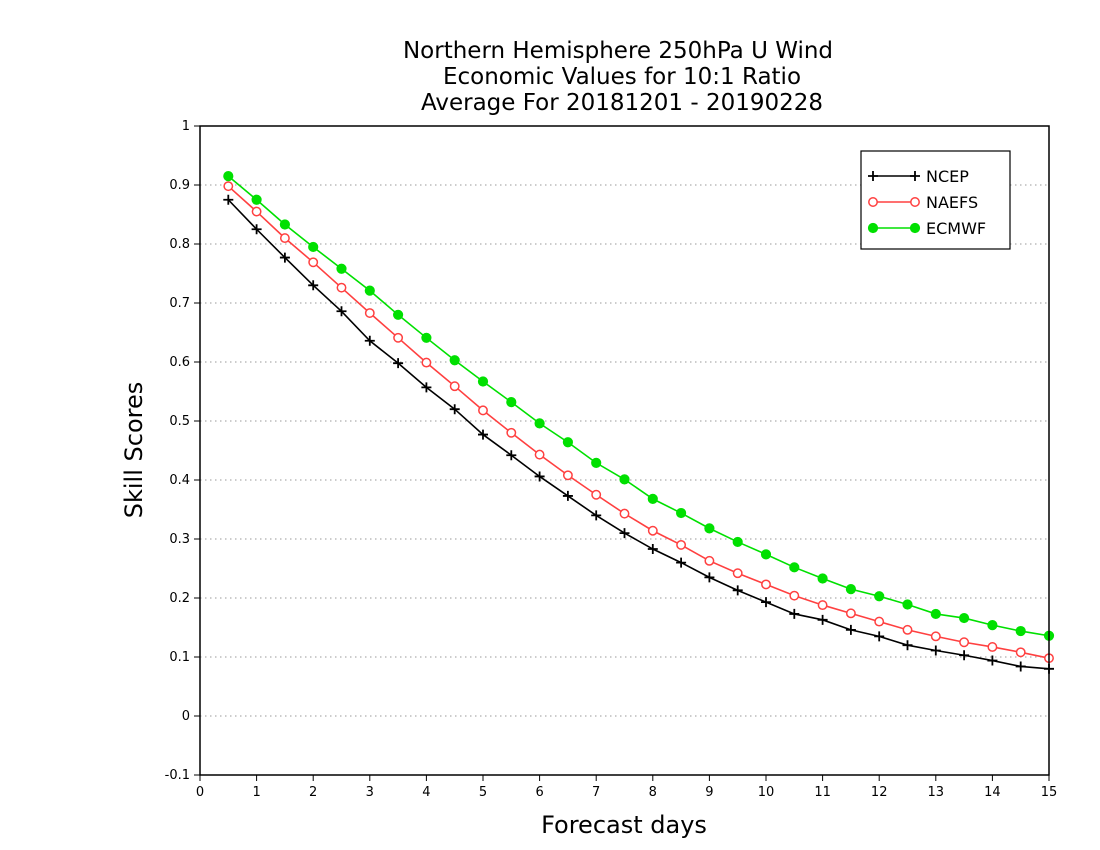 This screenshot has width=1100, height=850. I want to click on legend-box, so click(935, 200).